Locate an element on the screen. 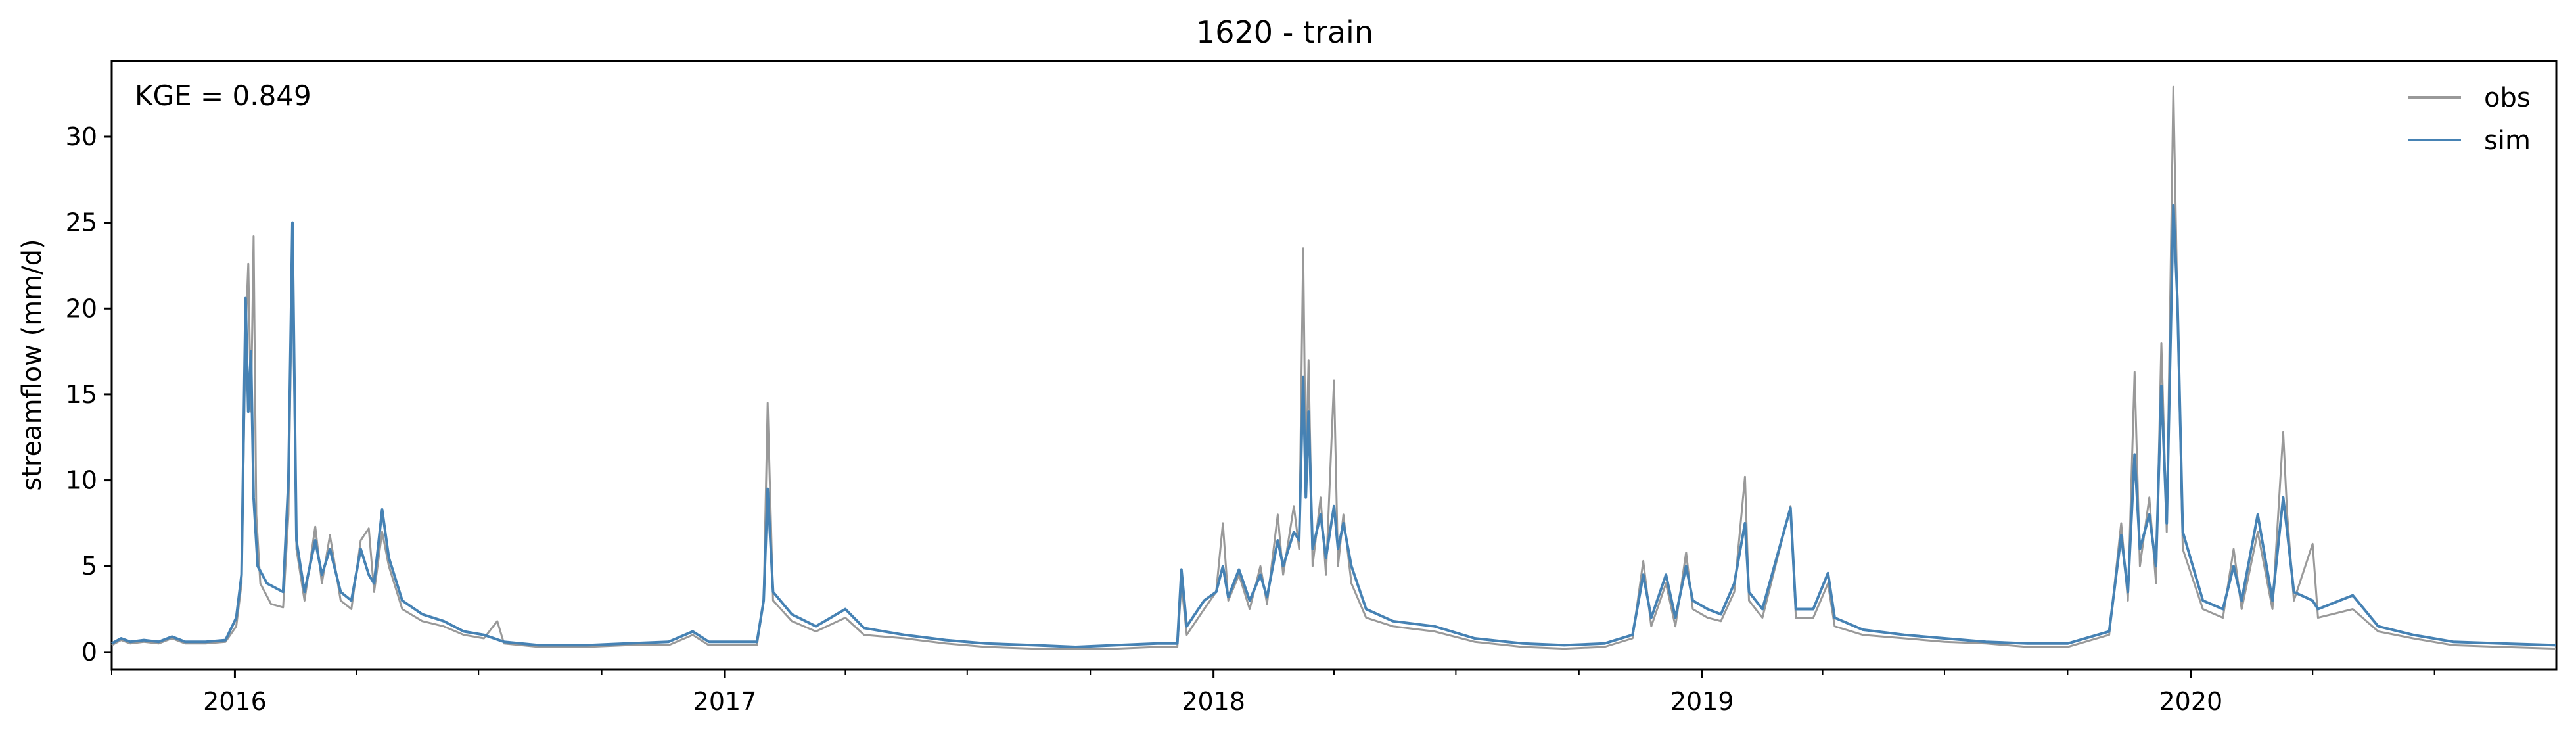 The height and width of the screenshot is (735, 2576). x-tick-label: 2019 is located at coordinates (1702, 702).